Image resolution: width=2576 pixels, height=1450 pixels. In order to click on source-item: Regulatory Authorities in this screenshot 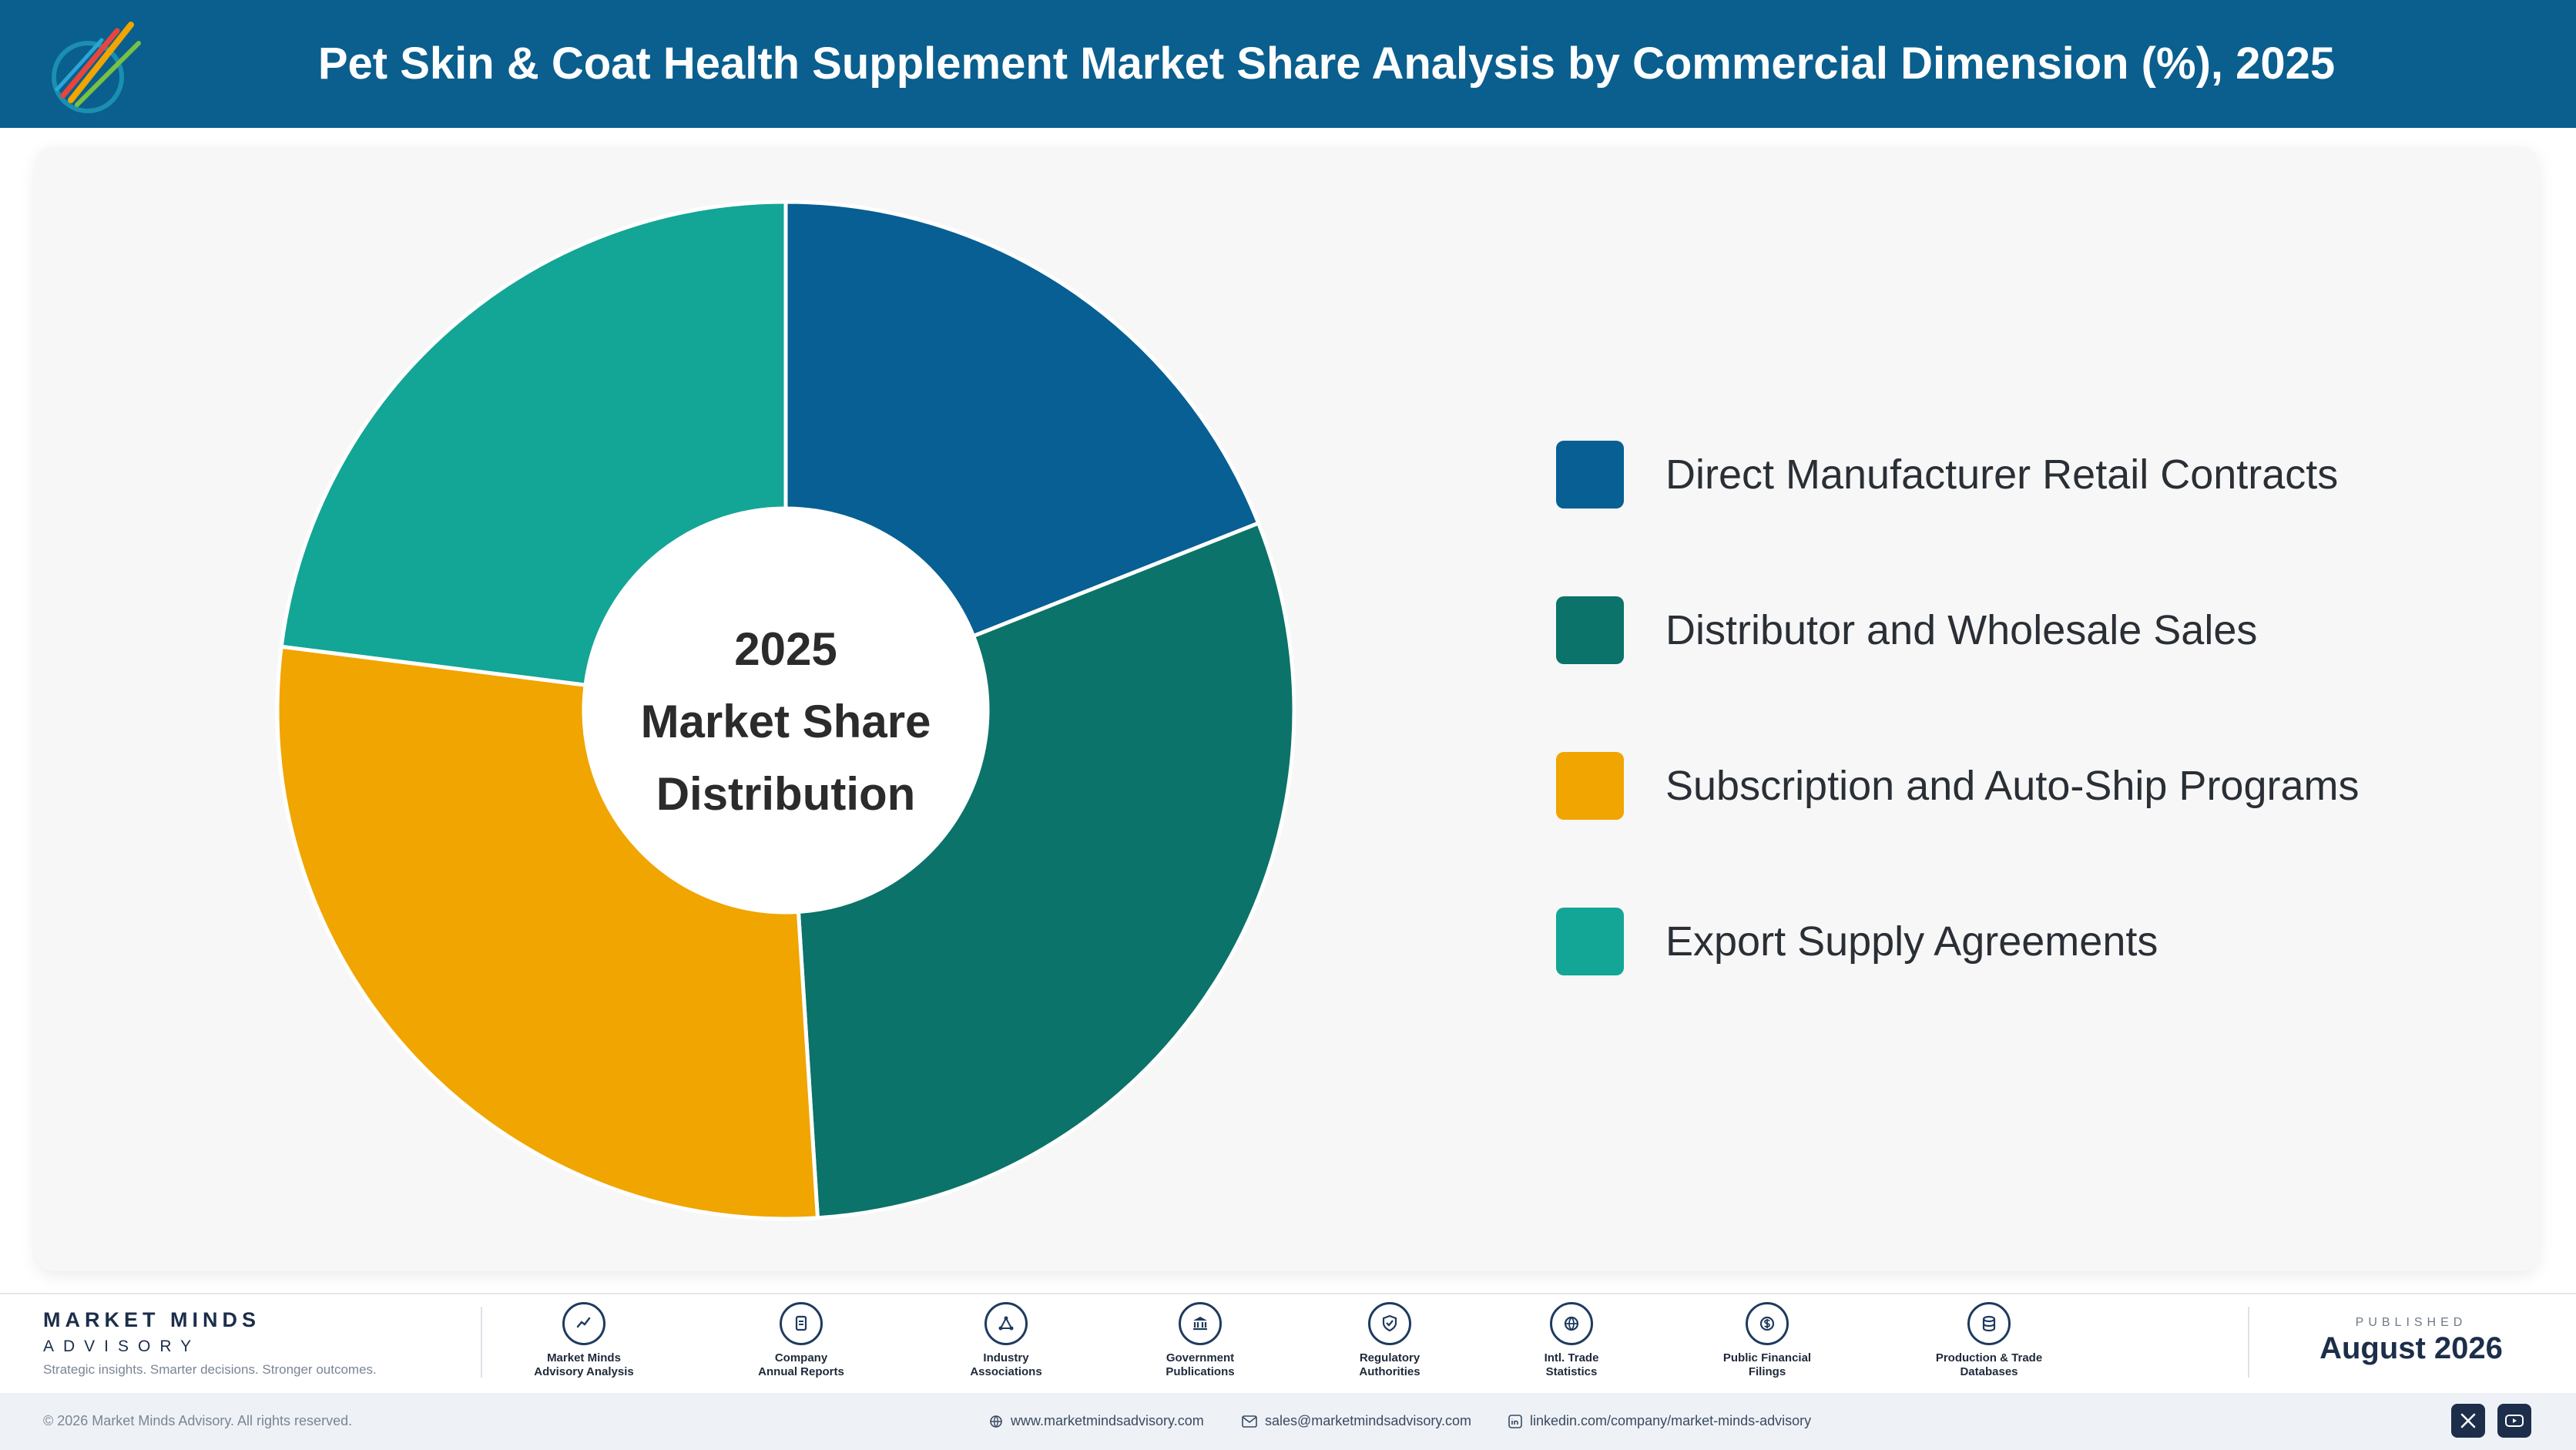, I will do `click(1389, 1340)`.